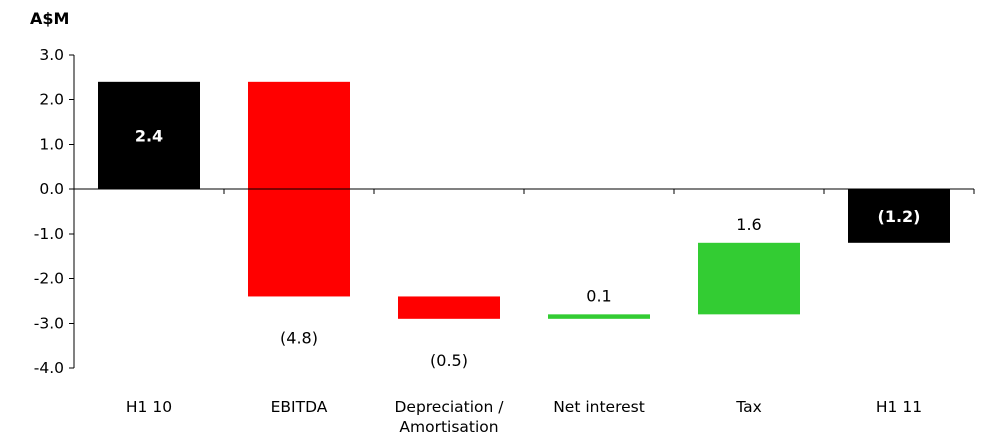 The height and width of the screenshot is (438, 988). What do you see at coordinates (299, 337) in the screenshot?
I see `data-label-2: (4.8)` at bounding box center [299, 337].